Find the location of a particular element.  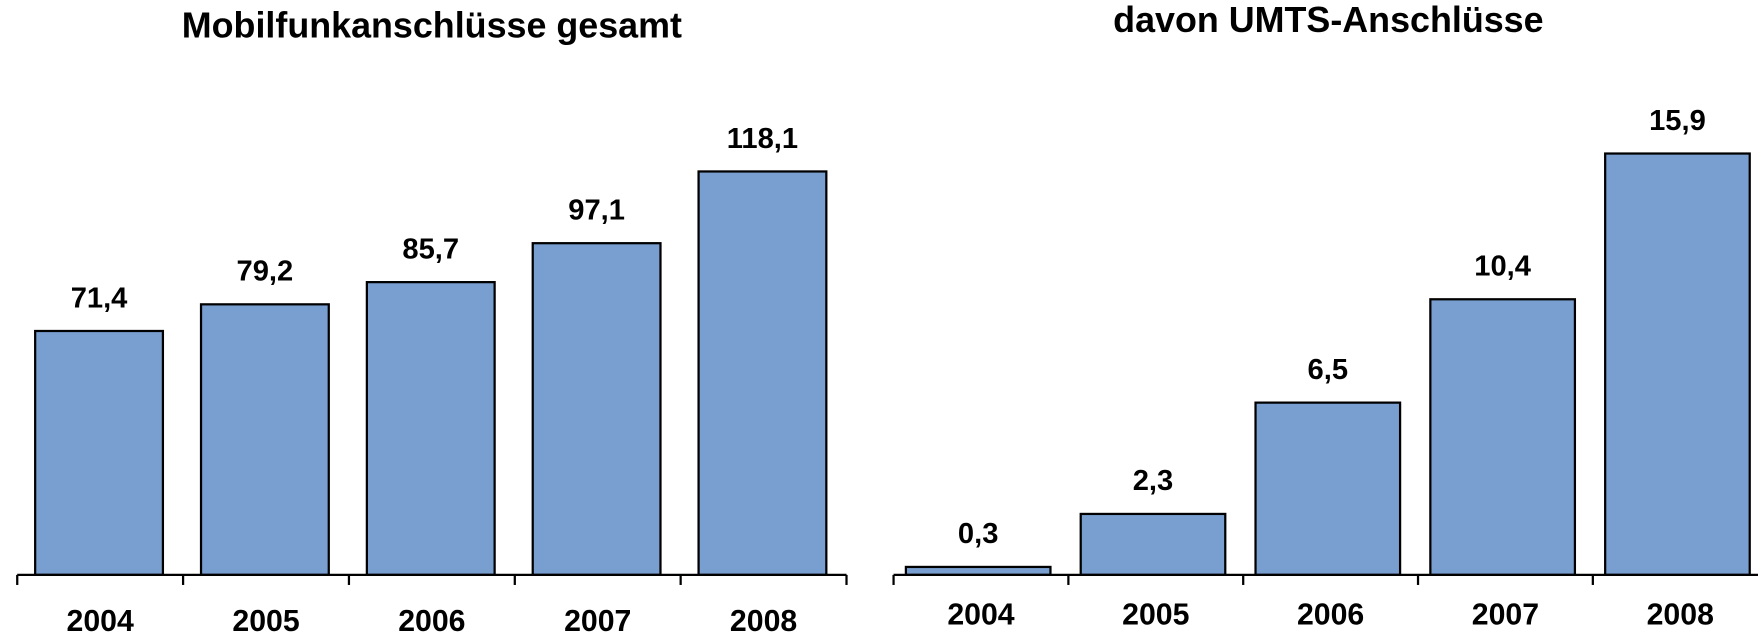

value-label: 97,1 is located at coordinates (596, 211).